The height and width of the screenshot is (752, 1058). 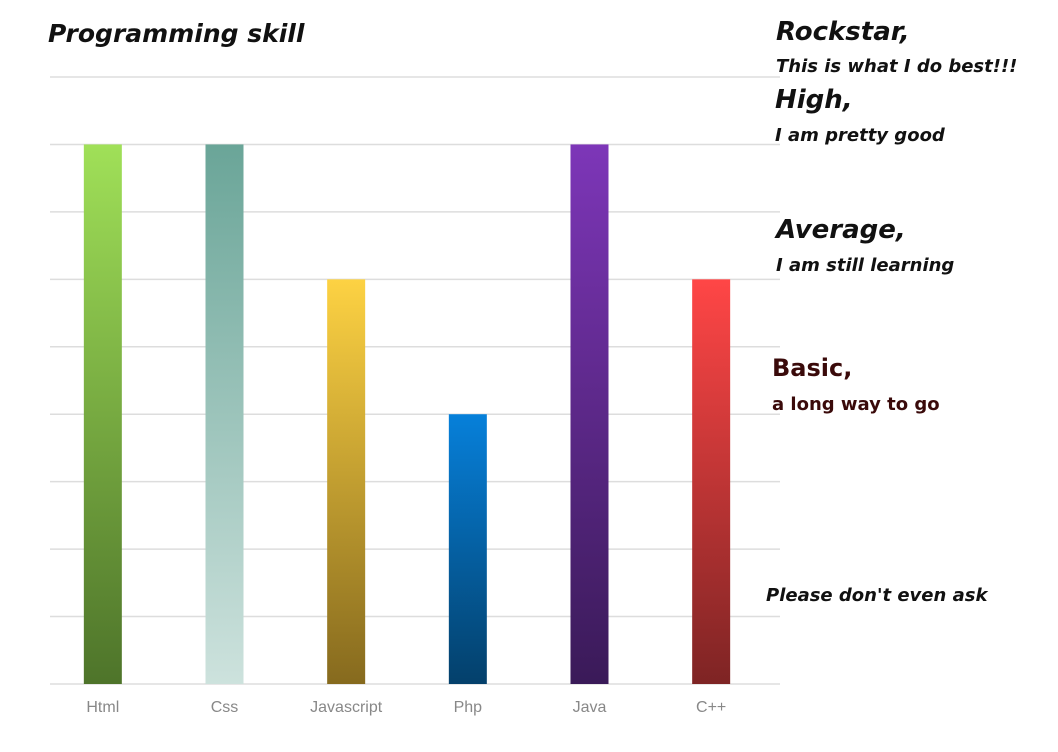 I want to click on x-tick-label: Css, so click(x=225, y=707).